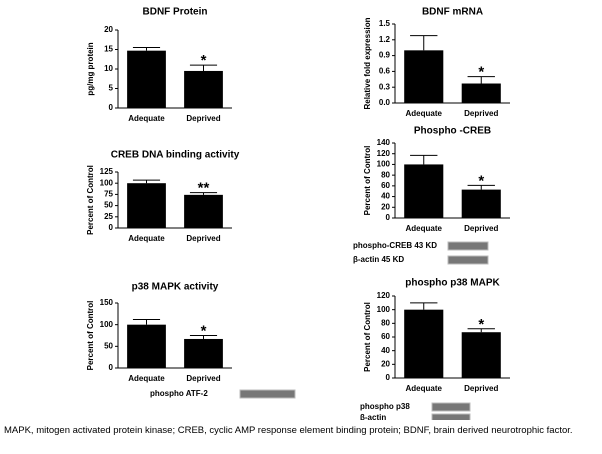 This screenshot has width=602, height=454. Describe the element at coordinates (385, 86) in the screenshot. I see `y-tick-label: 0.3` at that location.